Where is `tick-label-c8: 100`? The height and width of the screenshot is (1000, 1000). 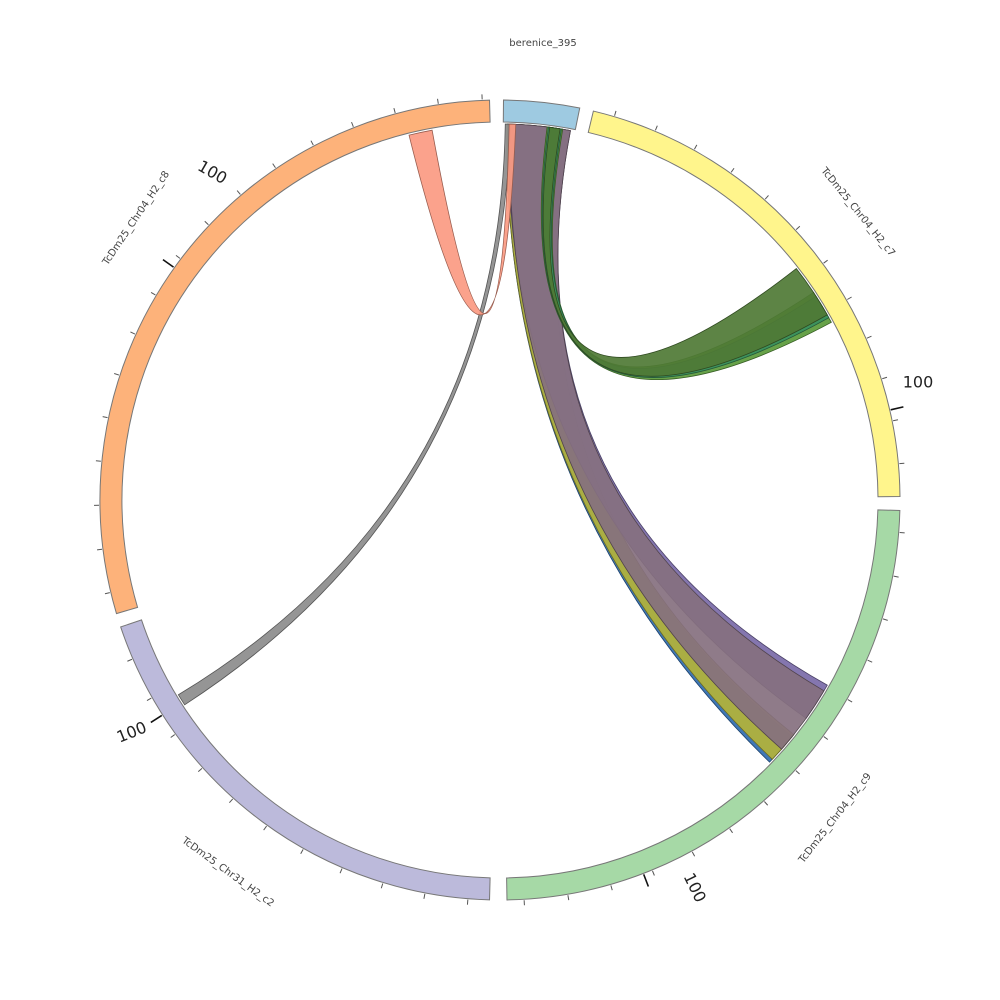 tick-label-c8: 100 is located at coordinates (213, 172).